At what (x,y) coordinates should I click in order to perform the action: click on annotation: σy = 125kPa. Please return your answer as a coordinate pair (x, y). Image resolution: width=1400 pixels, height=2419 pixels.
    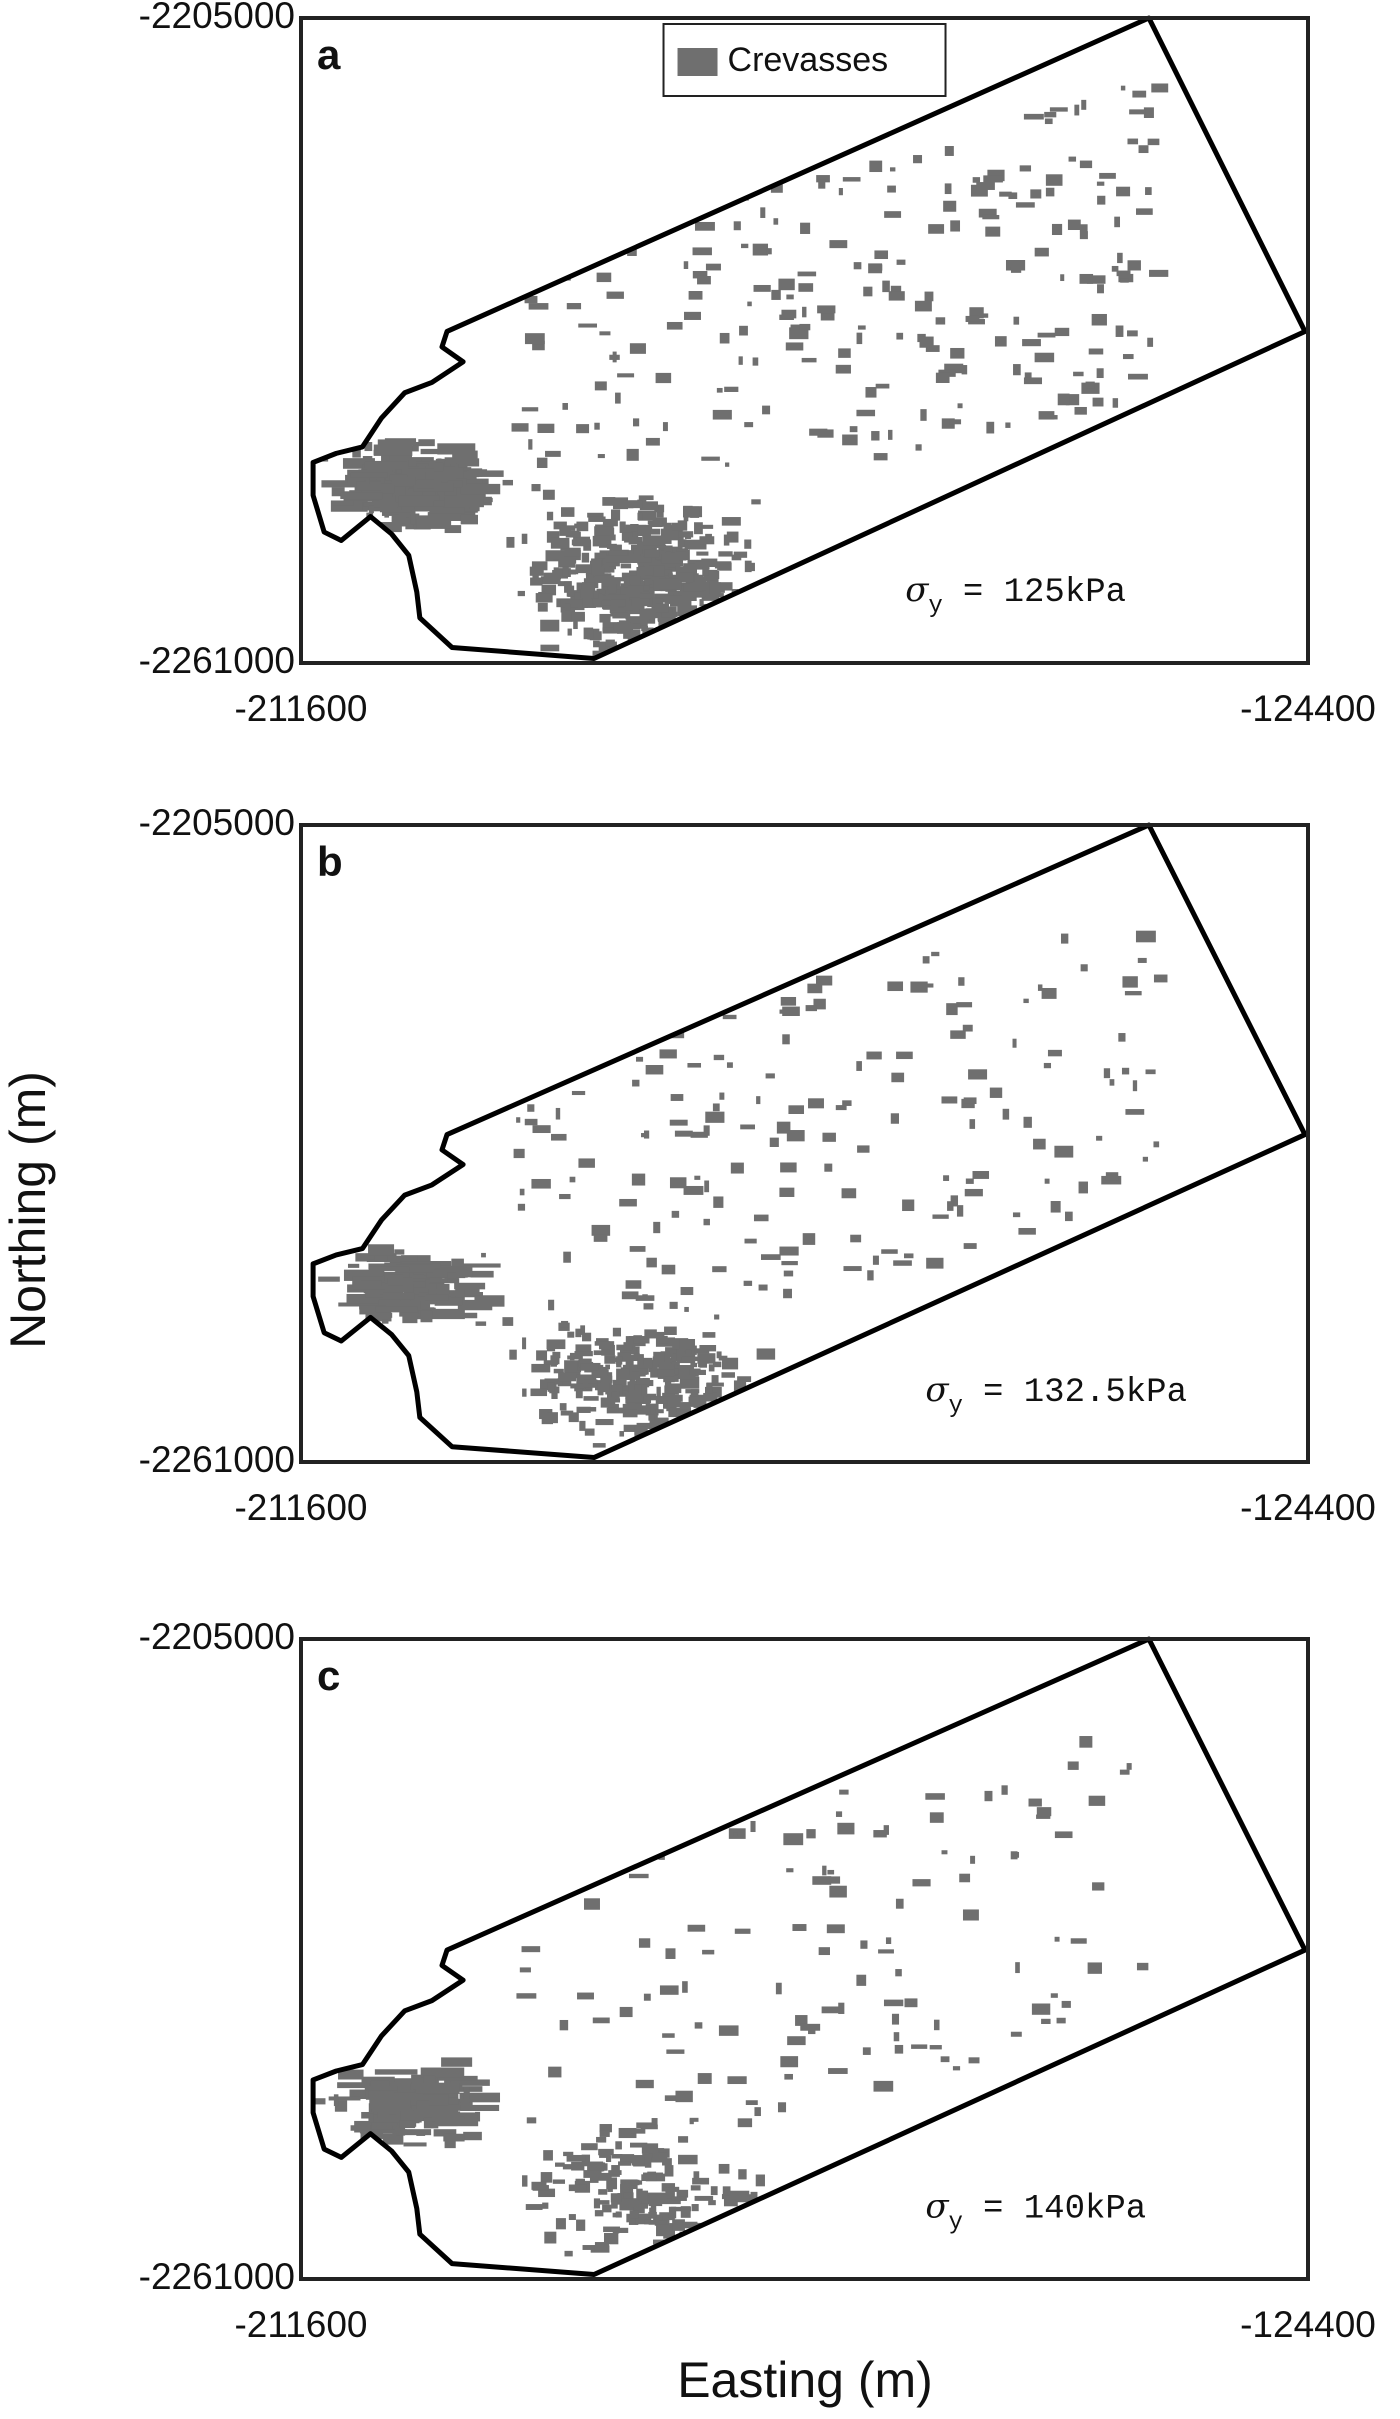
    Looking at the image, I should click on (1015, 595).